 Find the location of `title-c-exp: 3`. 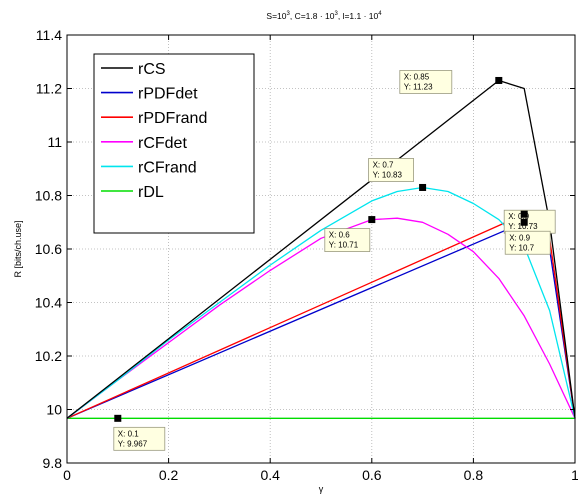

title-c-exp: 3 is located at coordinates (337, 14).